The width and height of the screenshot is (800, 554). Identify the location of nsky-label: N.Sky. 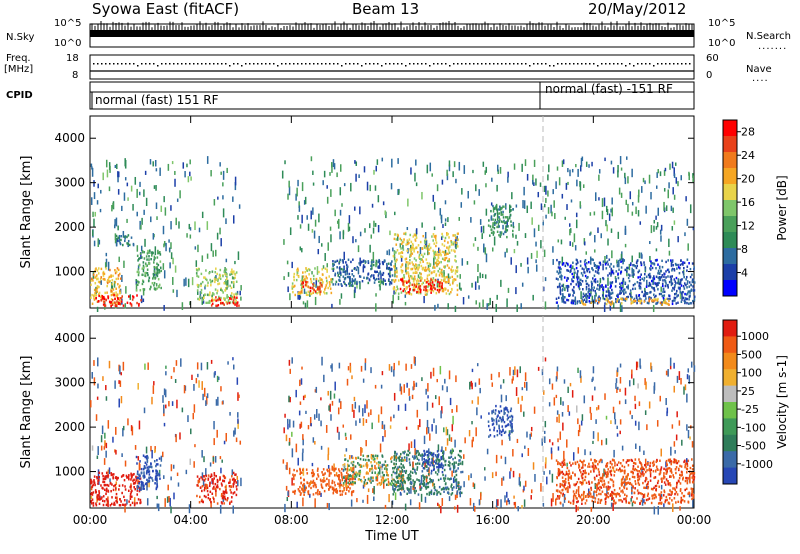
(20, 37).